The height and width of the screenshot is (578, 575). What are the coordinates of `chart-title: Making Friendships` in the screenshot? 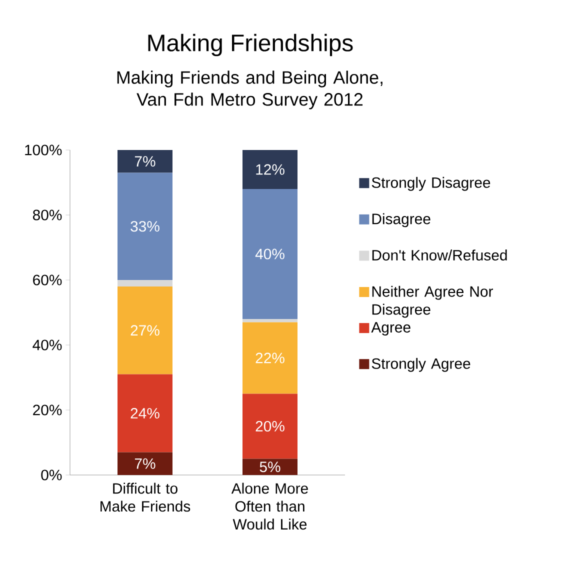 It's located at (250, 45).